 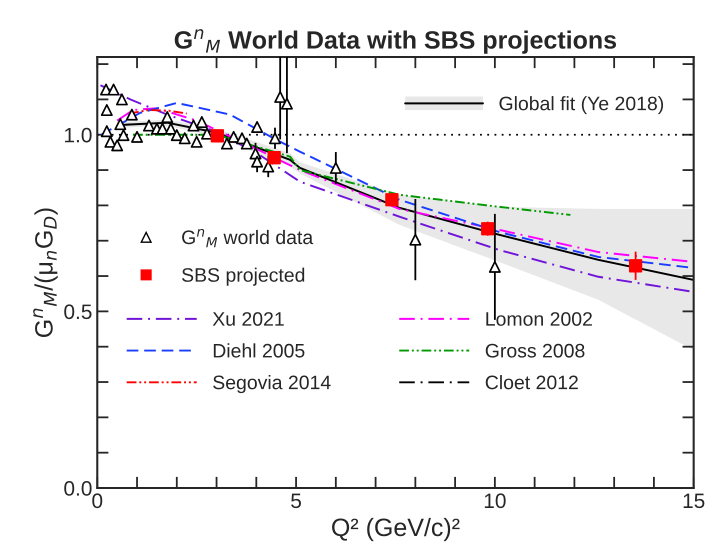 I want to click on x-tick-label: 5, so click(x=296, y=501).